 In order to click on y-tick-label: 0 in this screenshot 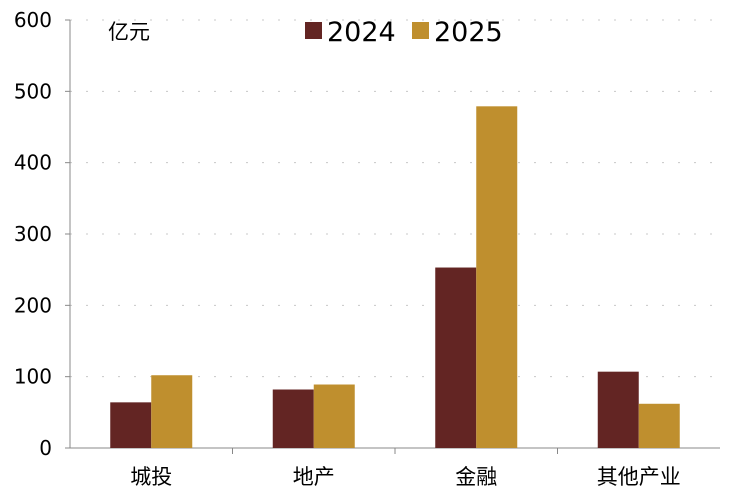, I will do `click(45, 448)`.